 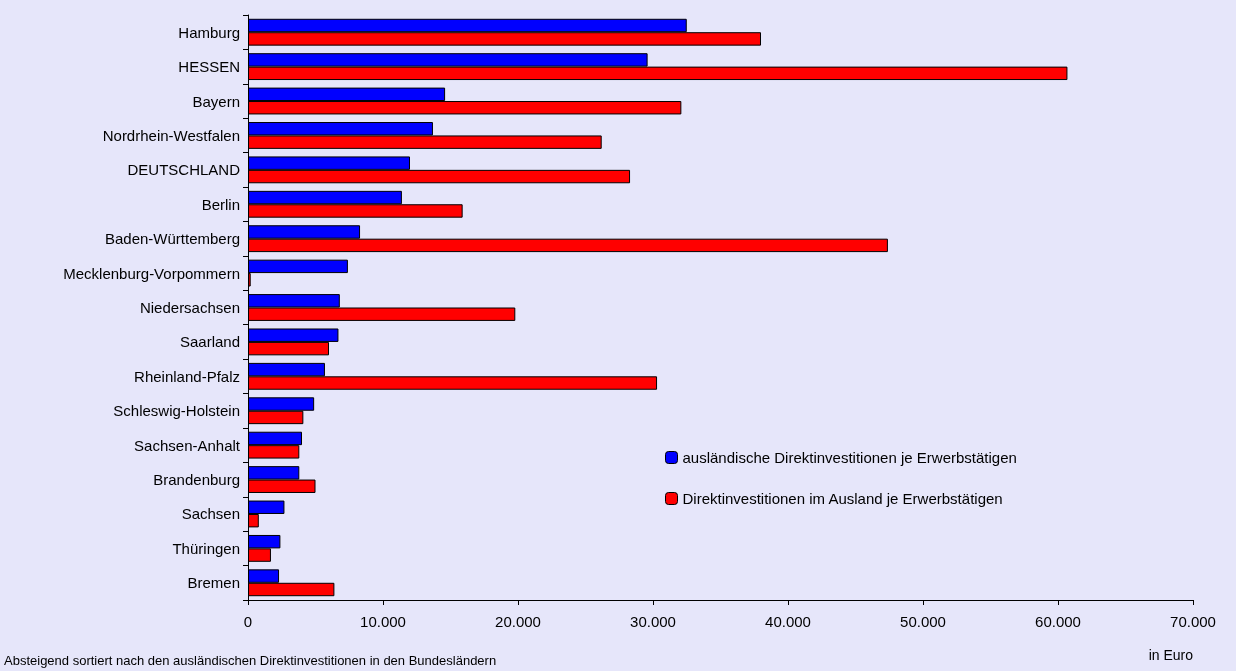 I want to click on y-tick-label: Hamburg, so click(x=209, y=32).